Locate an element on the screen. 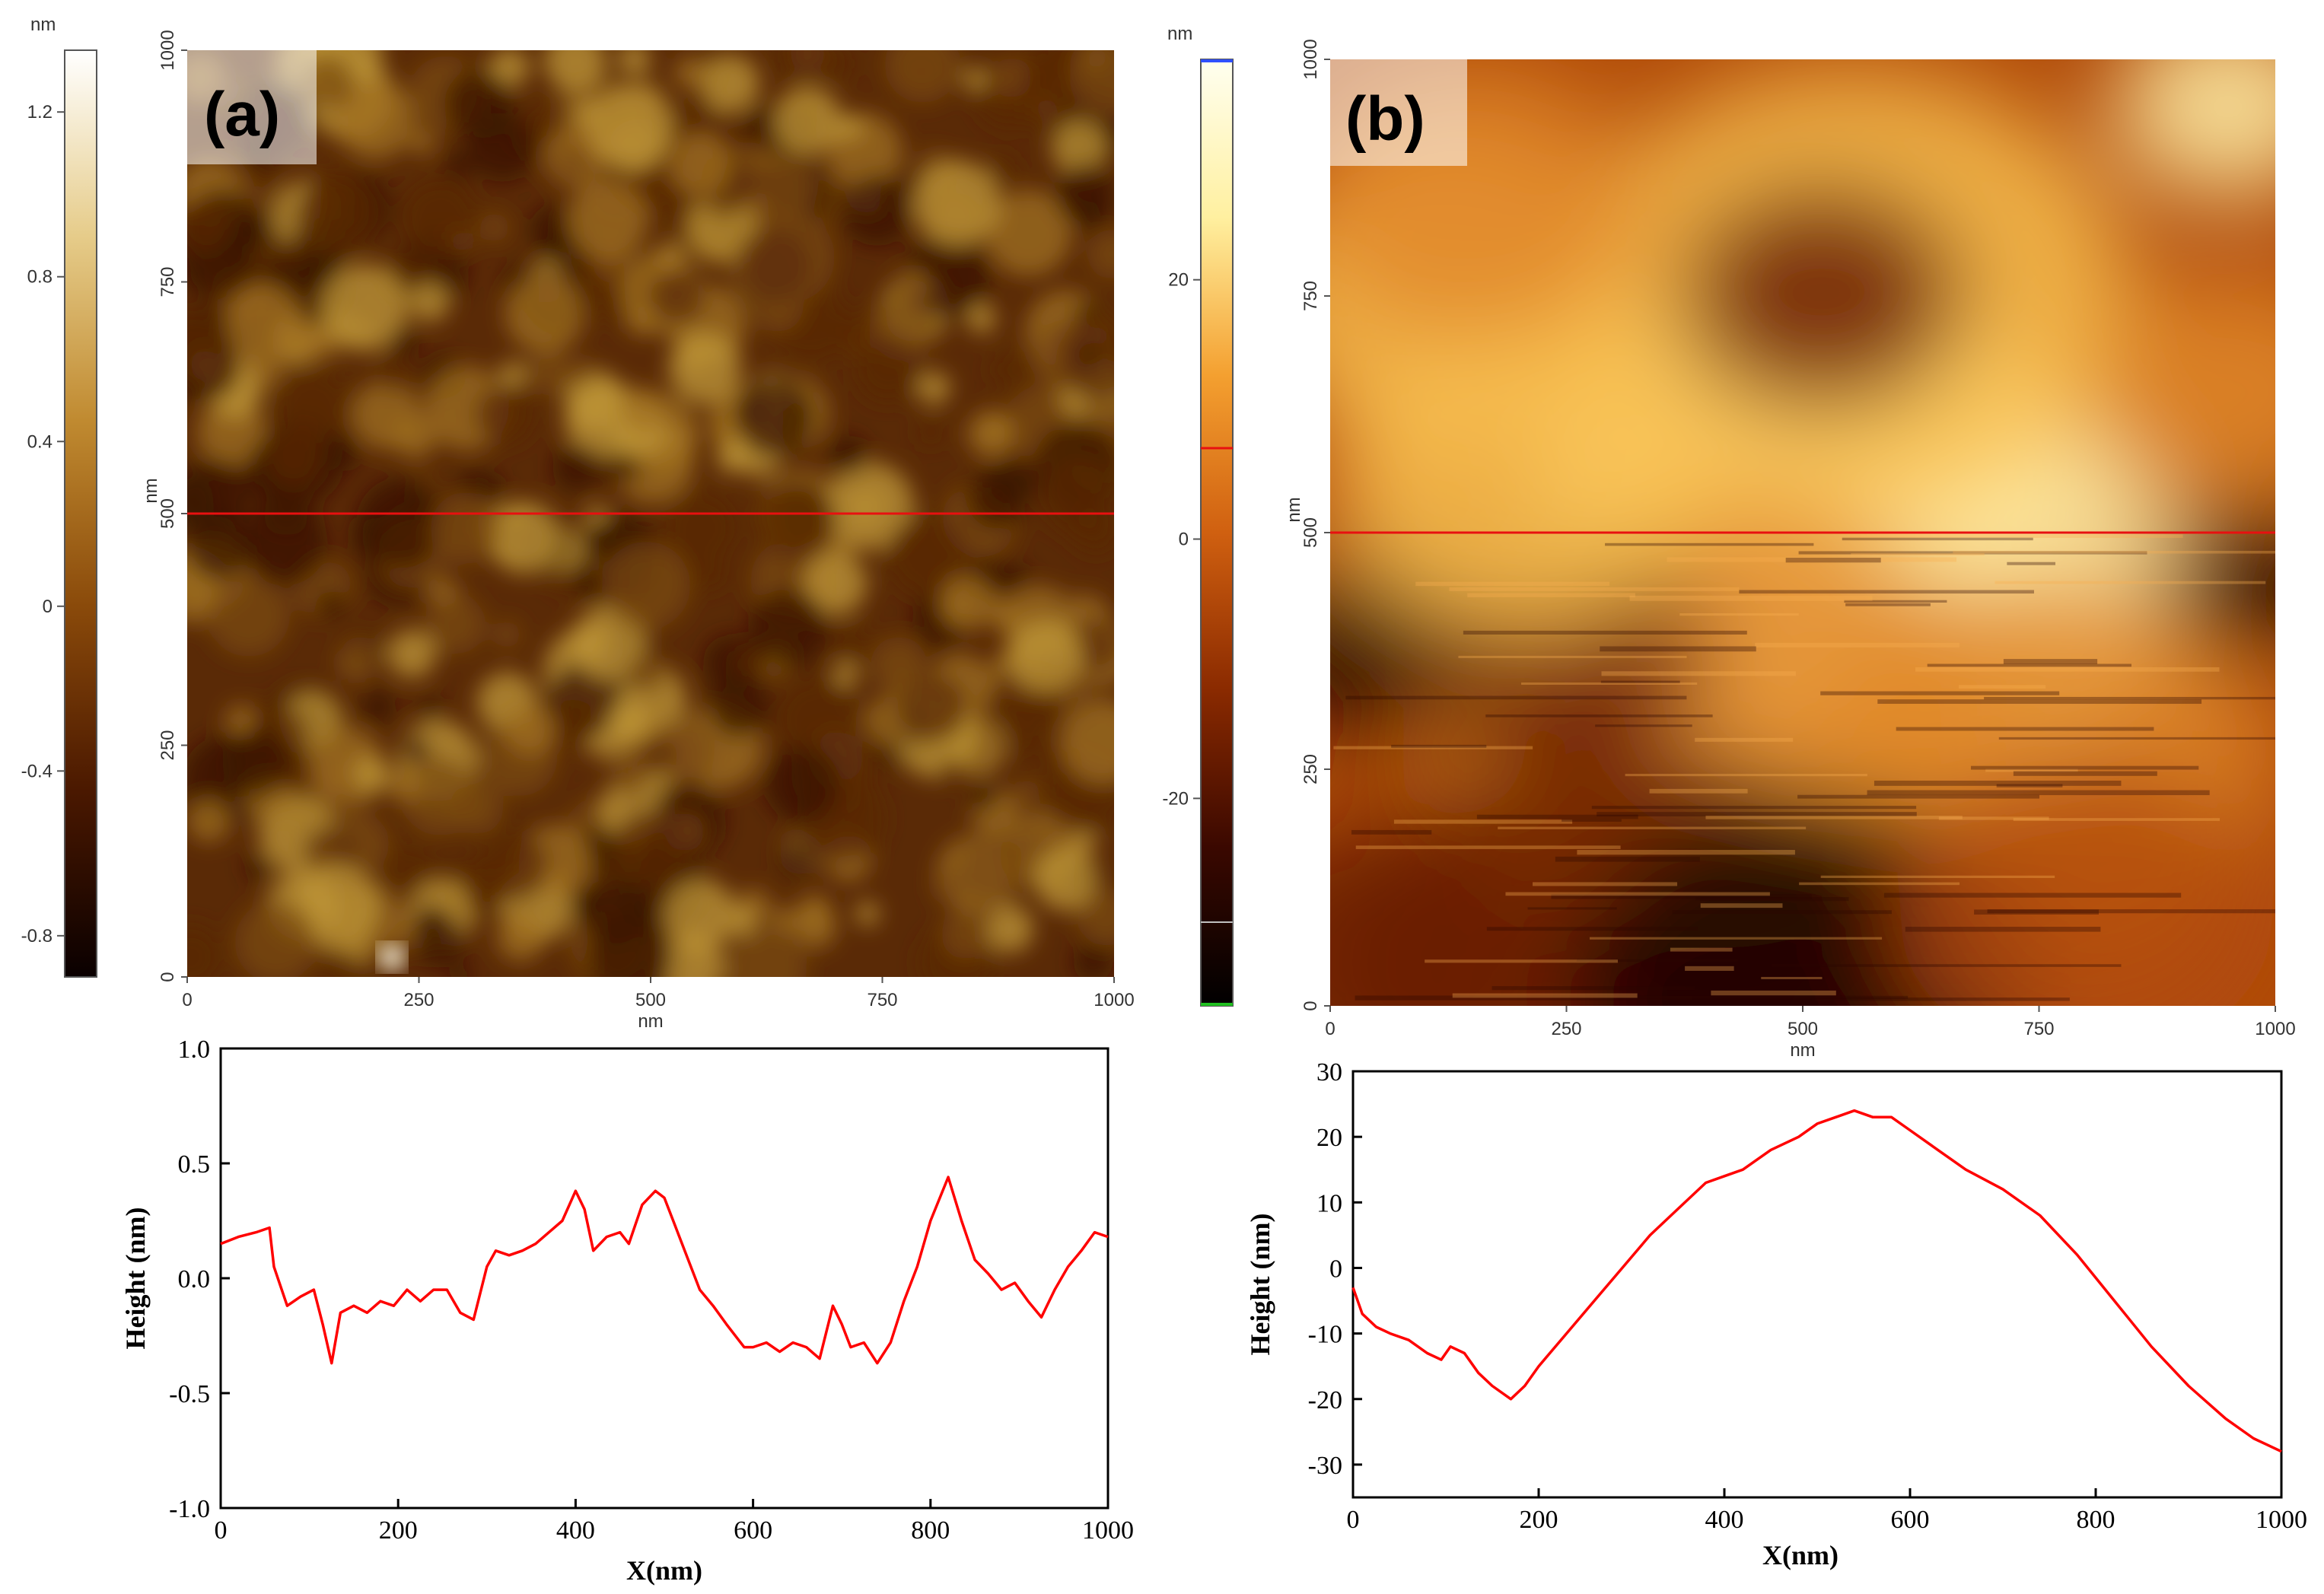 This screenshot has width=2324, height=1594. afm-image-a-bright-particle is located at coordinates (392, 957).